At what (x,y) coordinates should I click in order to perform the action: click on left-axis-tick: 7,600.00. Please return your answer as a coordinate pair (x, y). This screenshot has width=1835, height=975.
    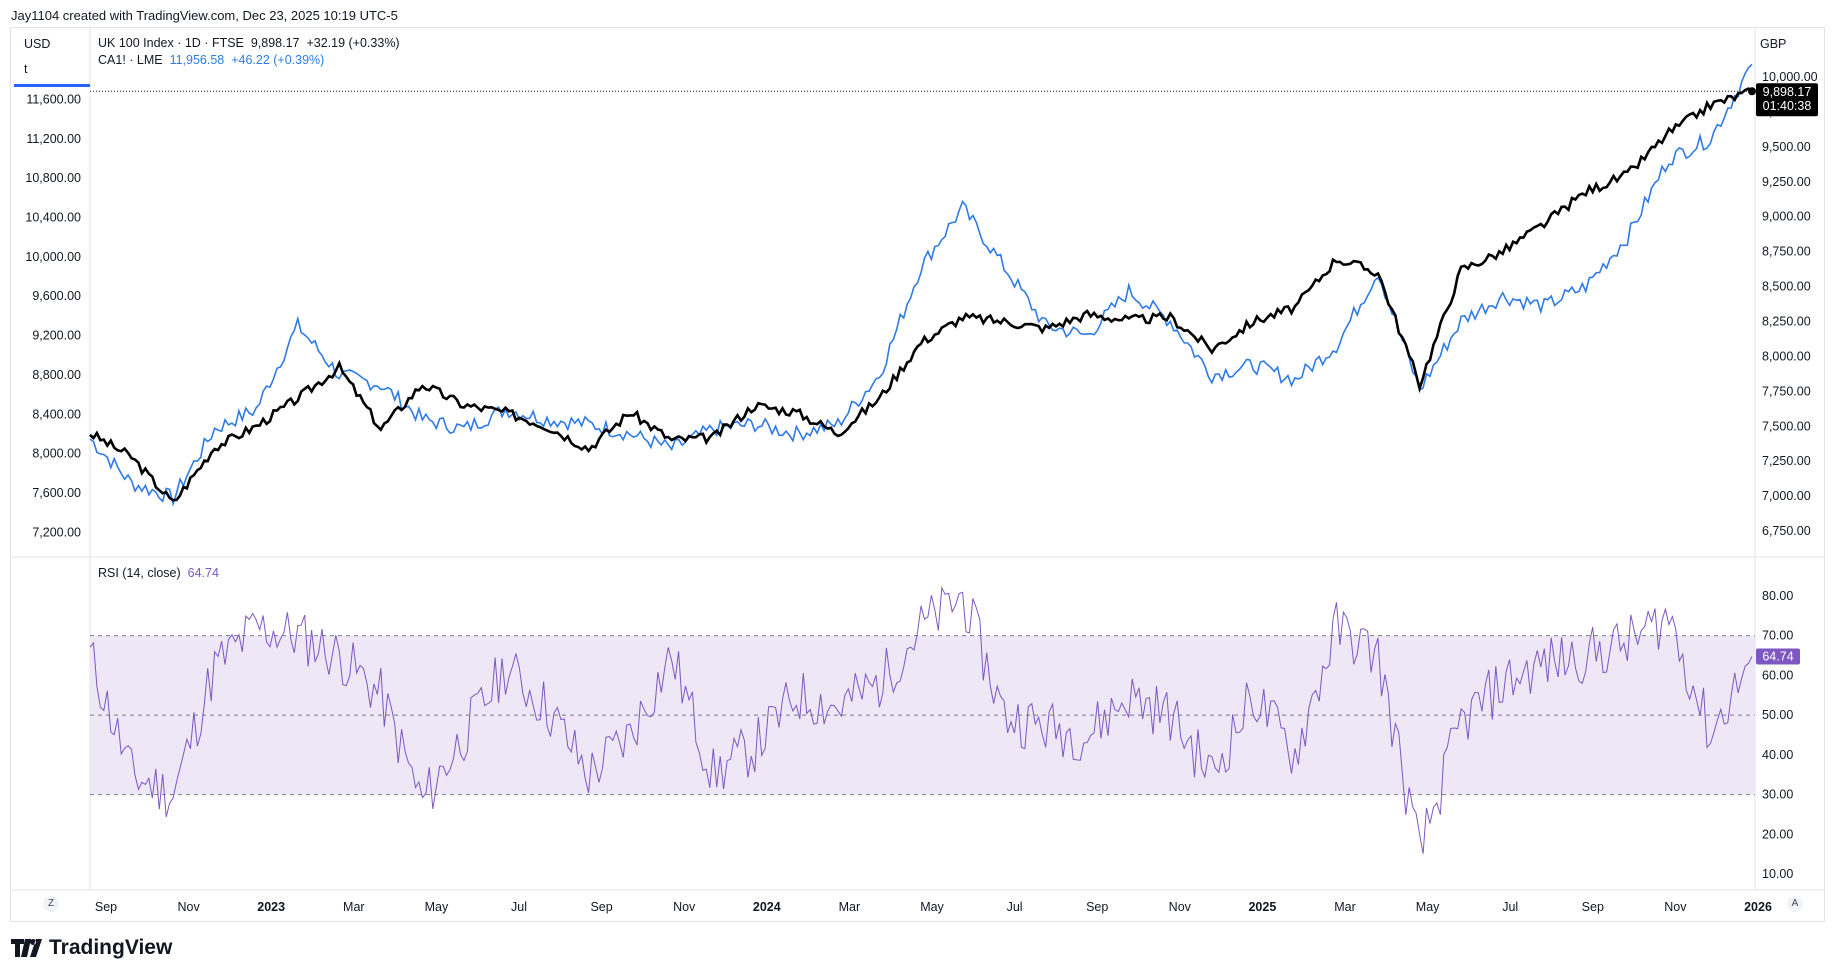
    Looking at the image, I should click on (56, 493).